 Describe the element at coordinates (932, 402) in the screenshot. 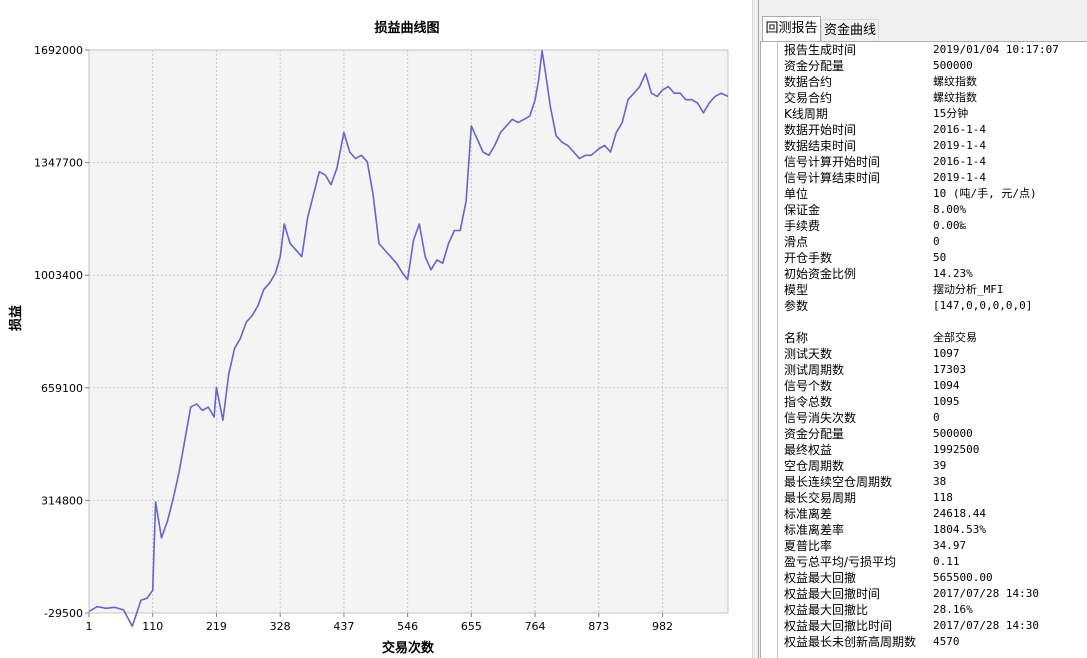

I see `report-row: 指令总数 1095` at that location.